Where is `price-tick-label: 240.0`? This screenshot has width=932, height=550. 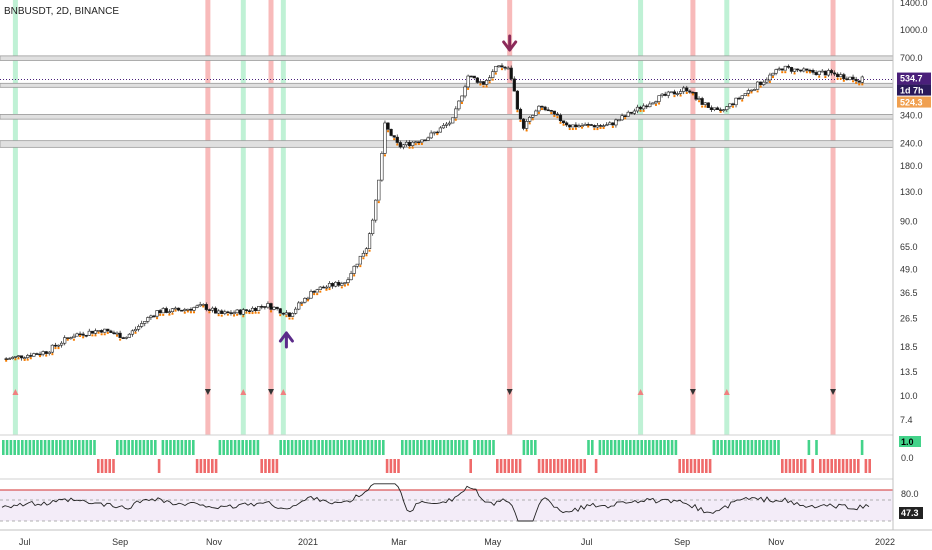 price-tick-label: 240.0 is located at coordinates (911, 143).